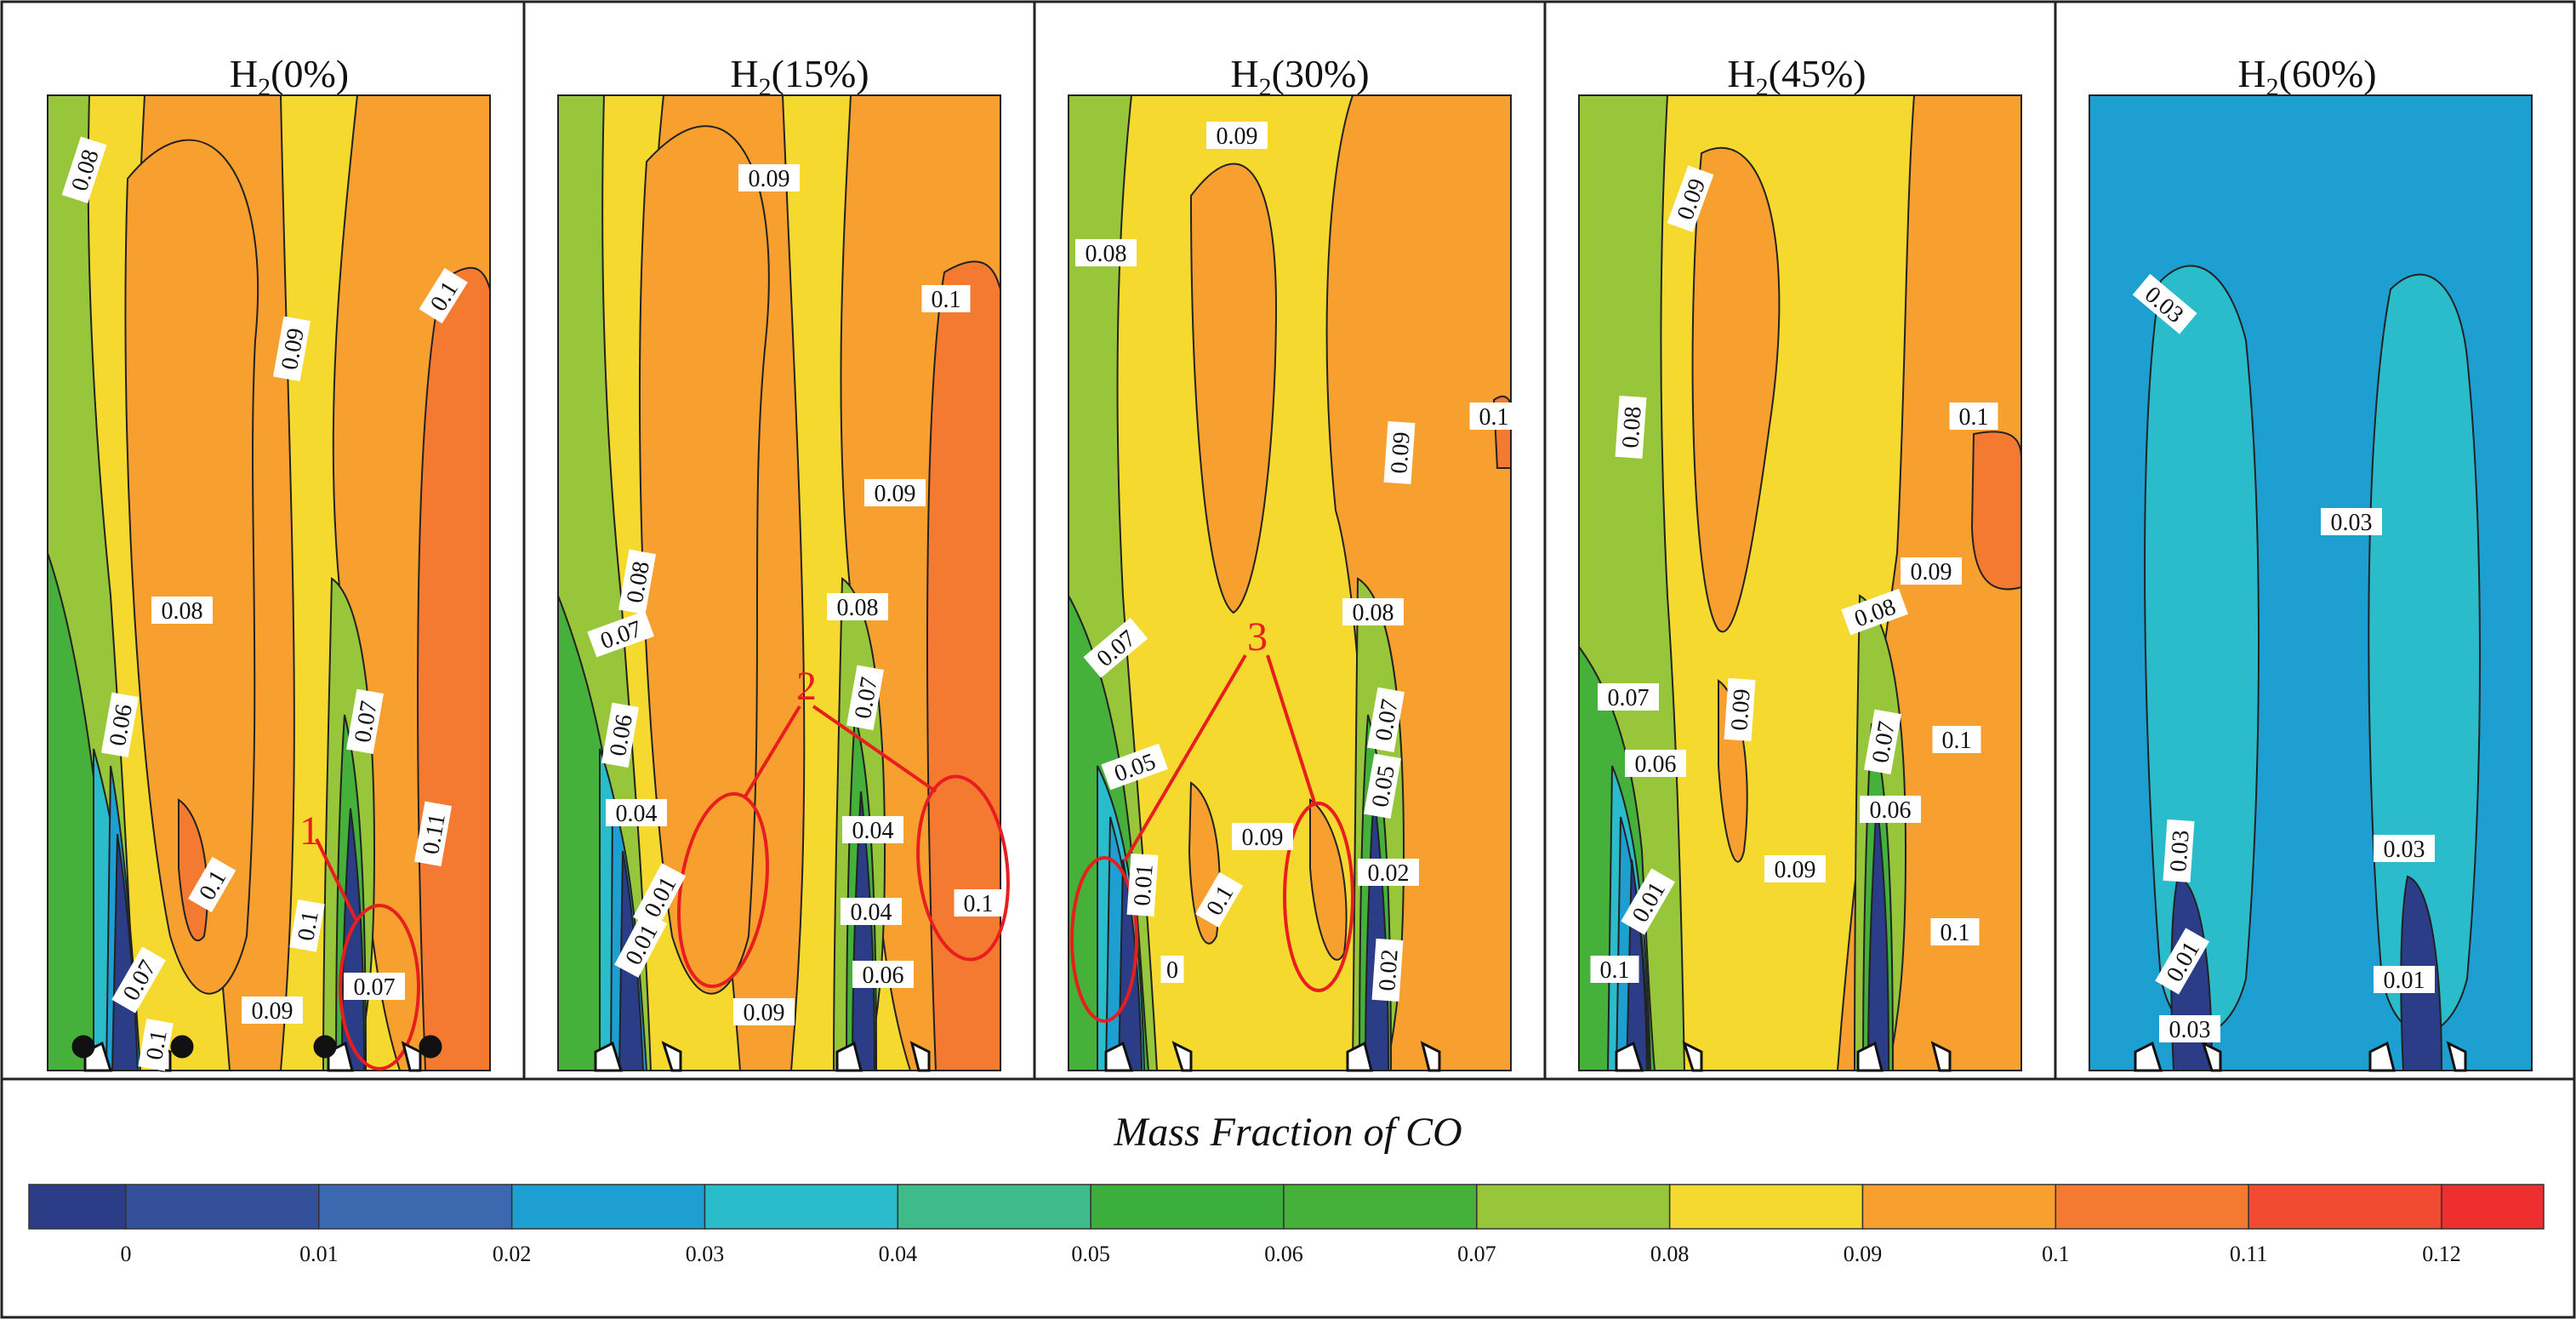 This screenshot has height=1319, width=2576. What do you see at coordinates (319, 1254) in the screenshot?
I see `colorbar-tick-label: 0.01` at bounding box center [319, 1254].